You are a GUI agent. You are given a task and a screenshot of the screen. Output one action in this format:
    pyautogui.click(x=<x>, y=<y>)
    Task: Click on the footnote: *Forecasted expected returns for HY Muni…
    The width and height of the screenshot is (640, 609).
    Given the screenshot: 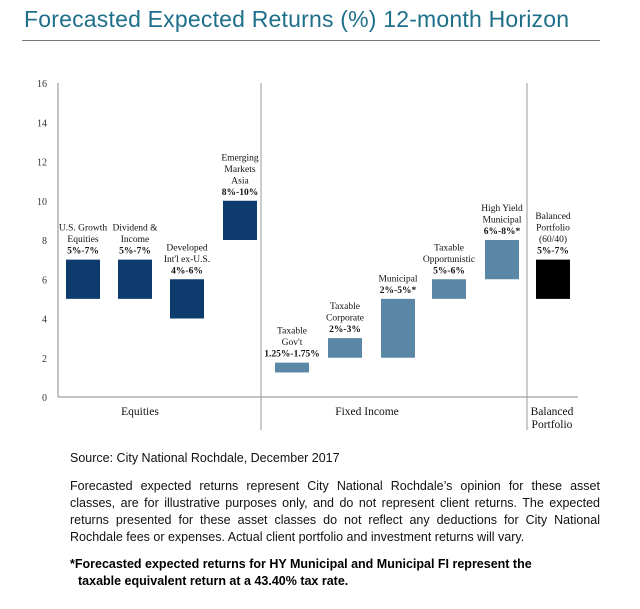 What is the action you would take?
    pyautogui.click(x=337, y=573)
    